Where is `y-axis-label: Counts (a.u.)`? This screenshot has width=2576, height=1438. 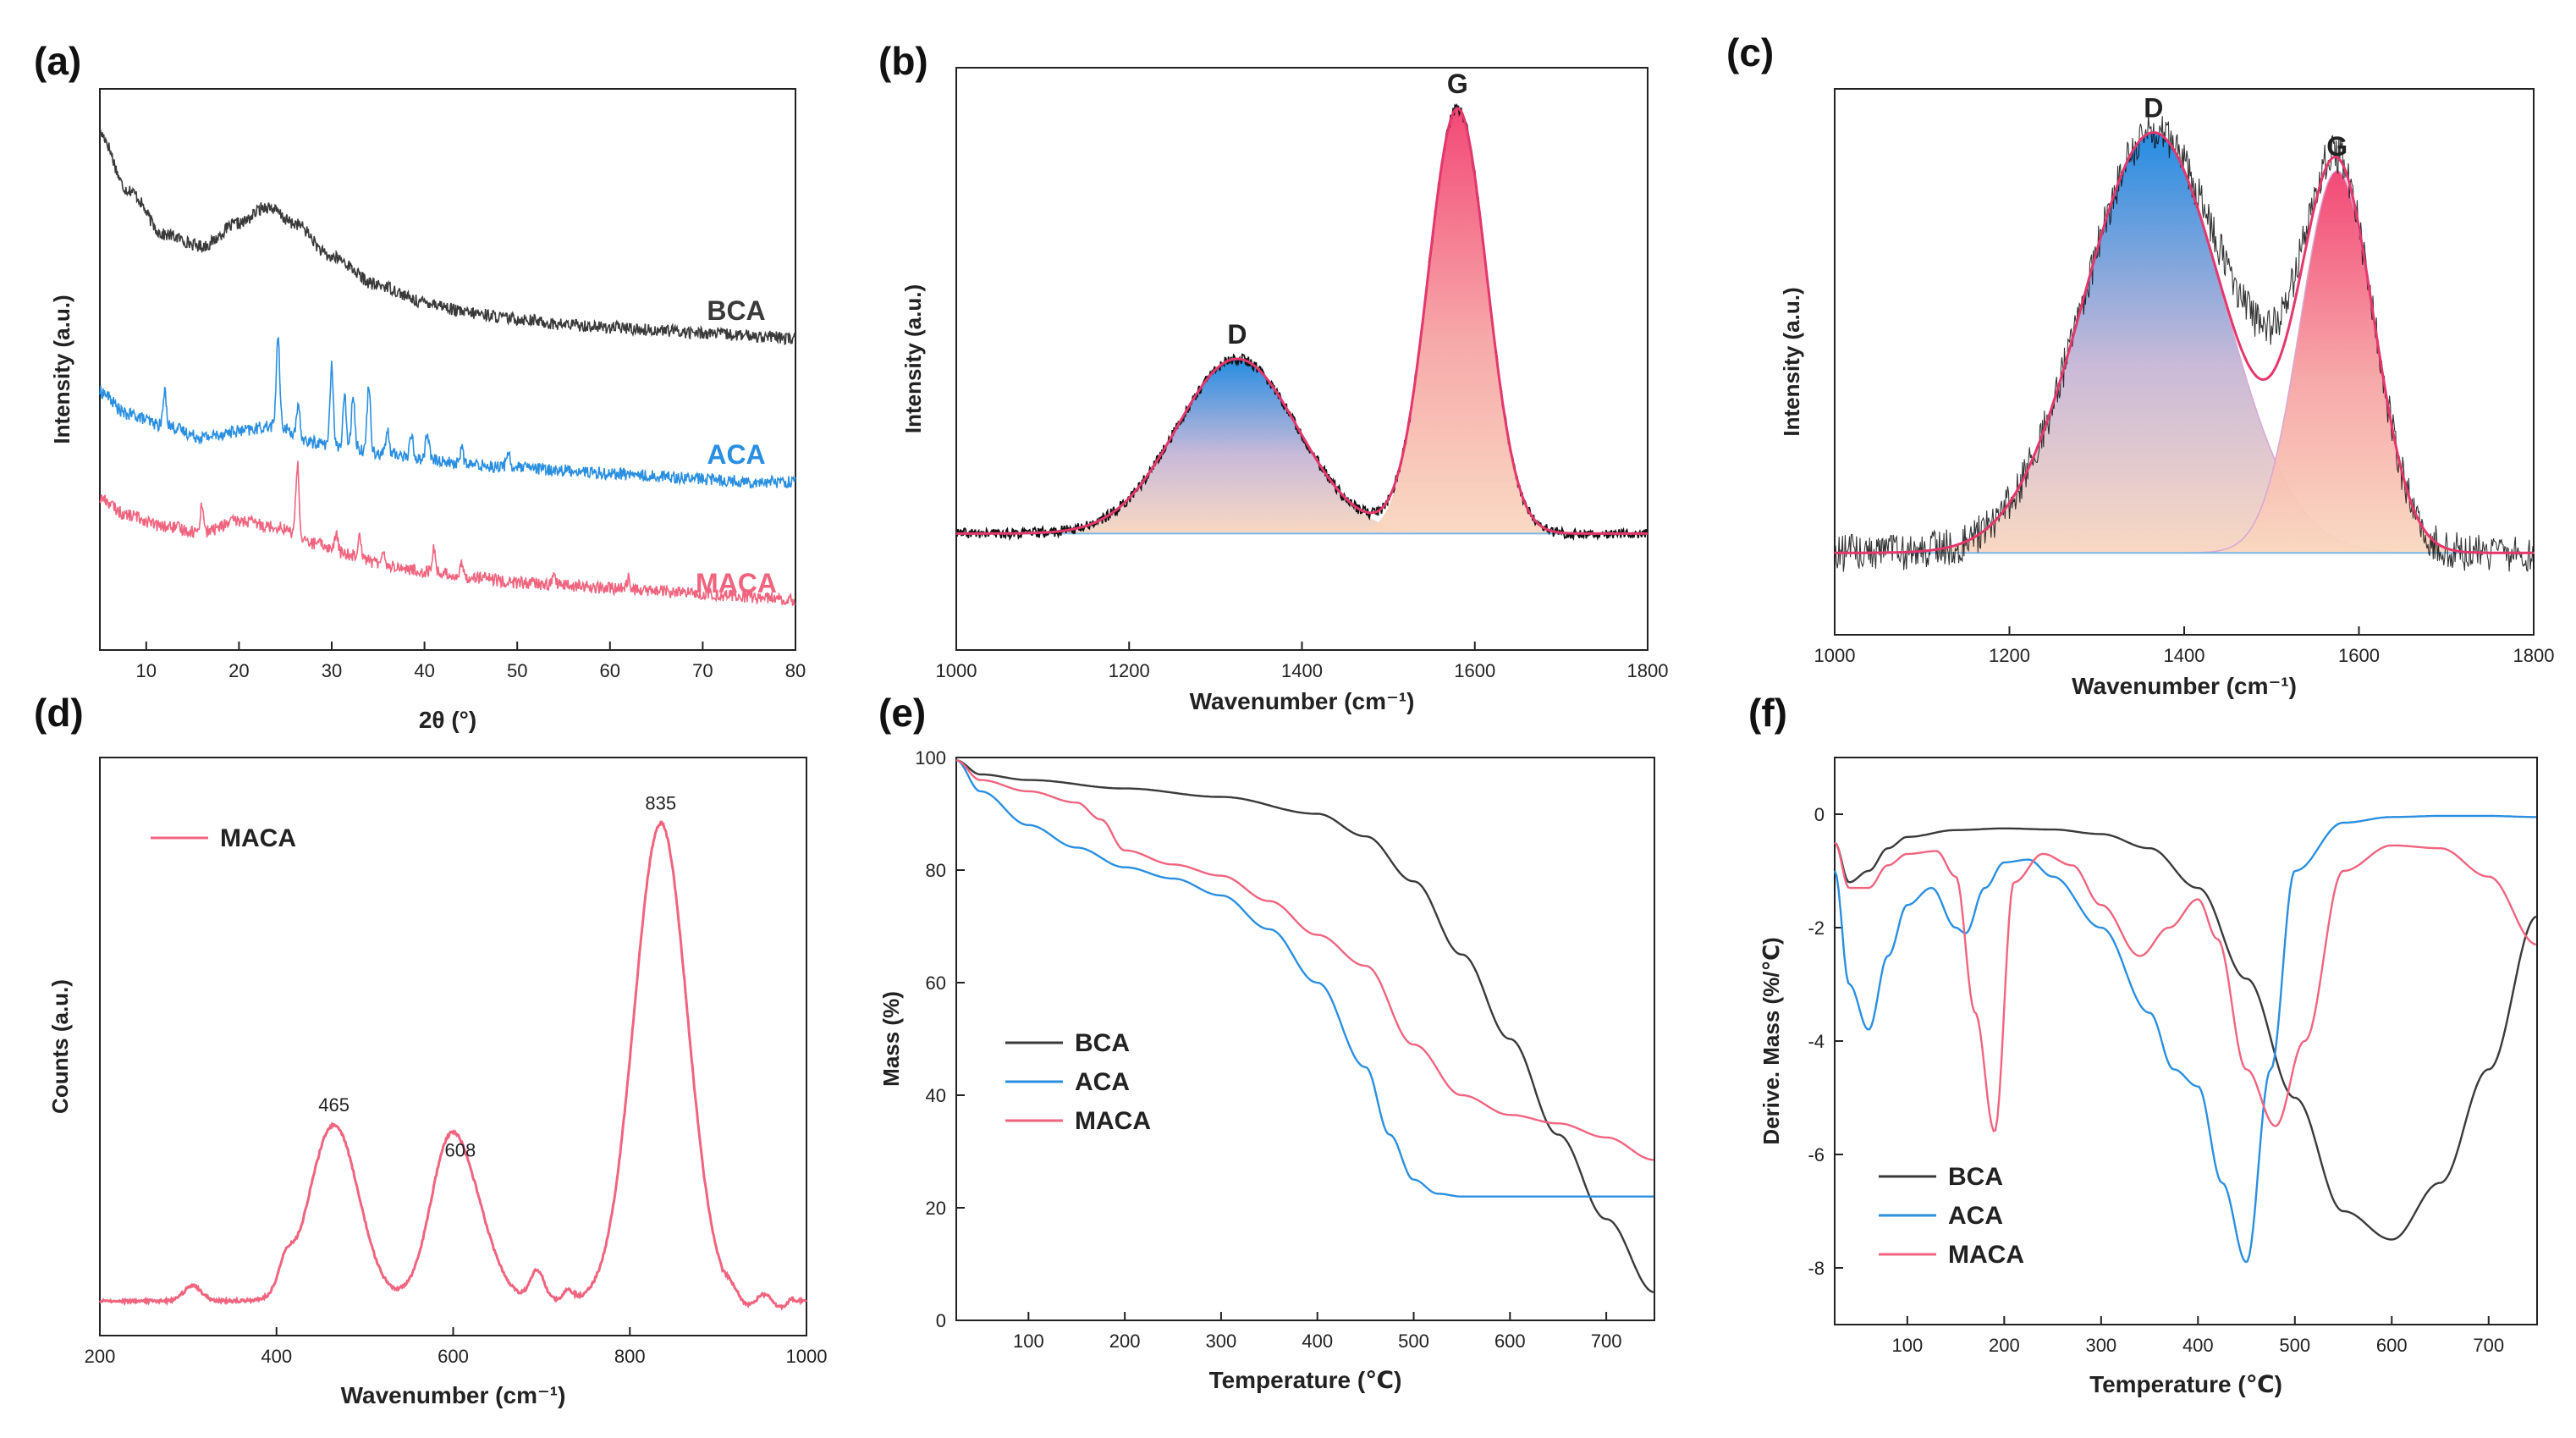 y-axis-label: Counts (a.u.) is located at coordinates (60, 1047).